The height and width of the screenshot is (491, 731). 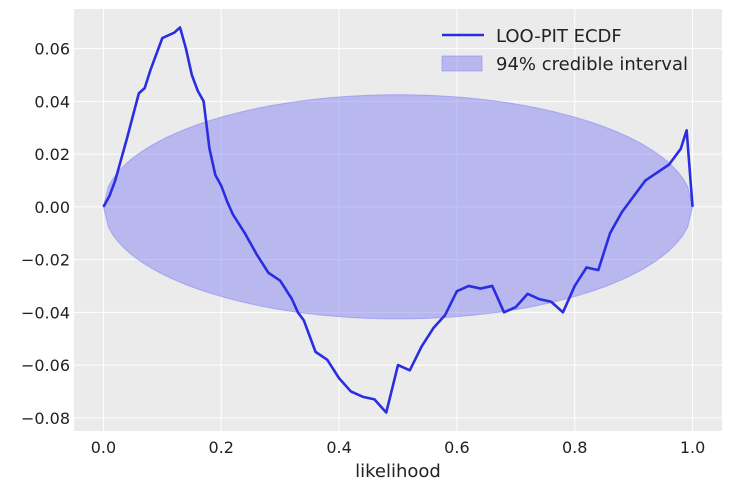 What do you see at coordinates (52, 154) in the screenshot?
I see `y-tick-label: 0.02` at bounding box center [52, 154].